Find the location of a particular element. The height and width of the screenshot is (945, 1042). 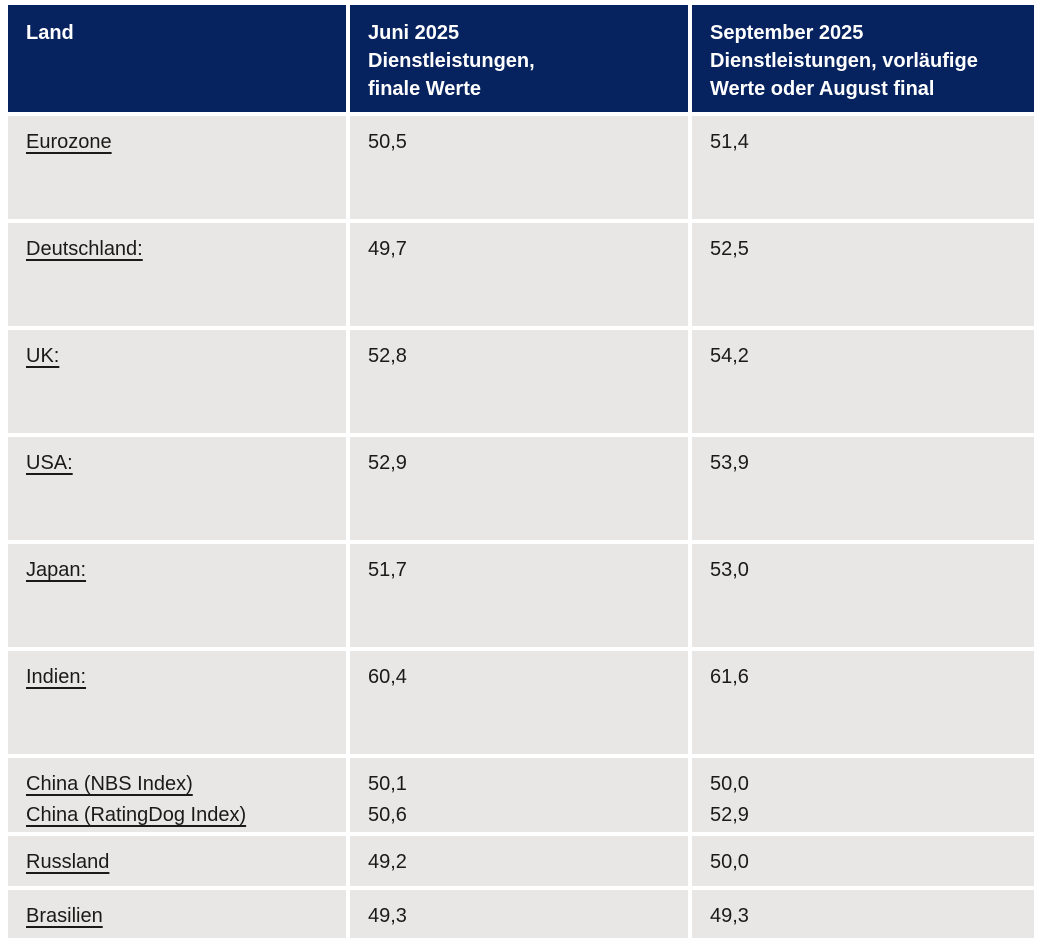

cell-country-uk: UK: is located at coordinates (177, 381).